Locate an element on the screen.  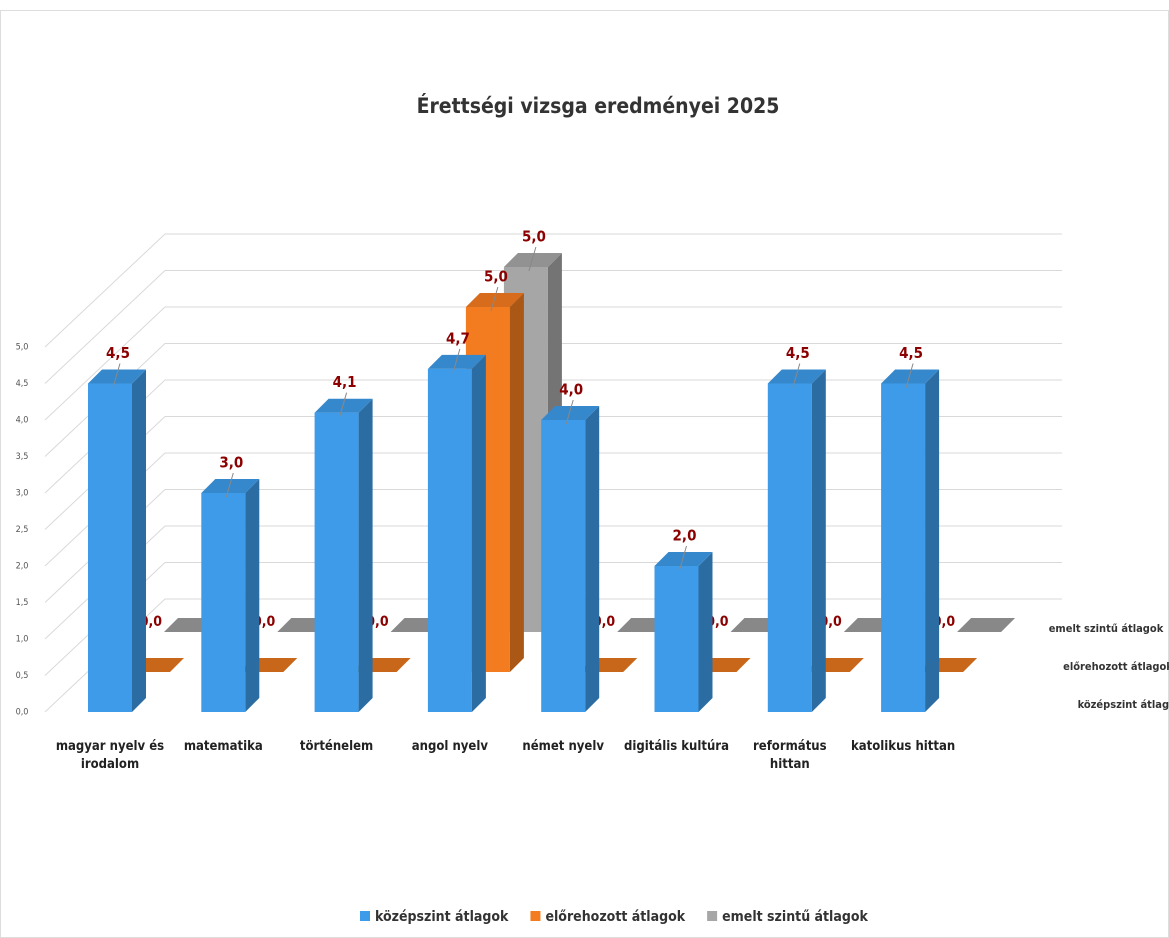
y-tick-label: 1,0 is located at coordinates (22, 640).